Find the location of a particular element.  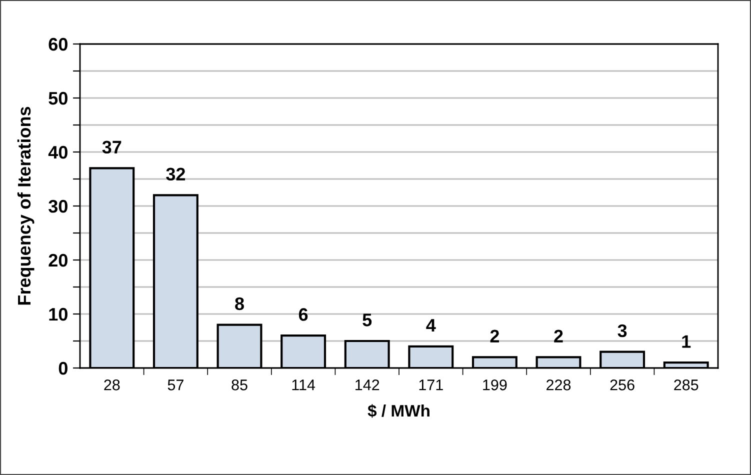

x-axis-title: $ / MWh is located at coordinates (399, 411).